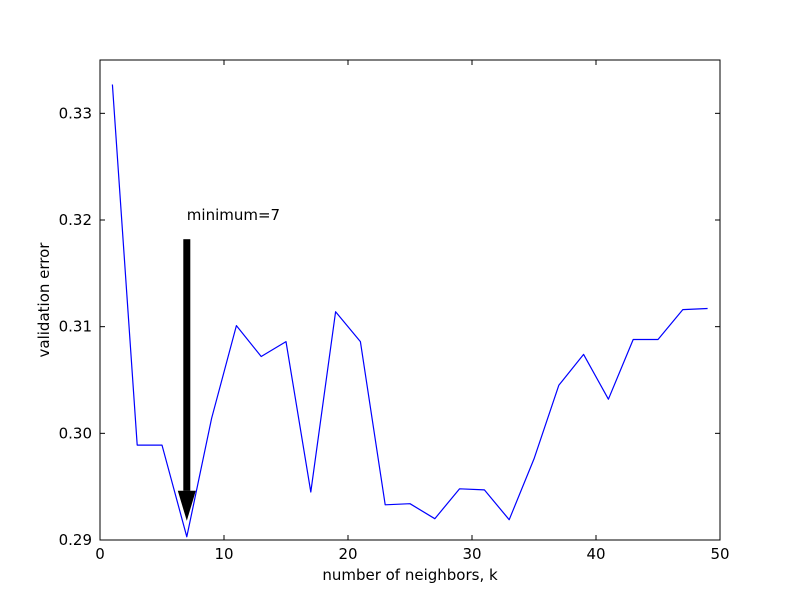  Describe the element at coordinates (410, 575) in the screenshot. I see `x-axis-label: number of neighbors, k` at that location.